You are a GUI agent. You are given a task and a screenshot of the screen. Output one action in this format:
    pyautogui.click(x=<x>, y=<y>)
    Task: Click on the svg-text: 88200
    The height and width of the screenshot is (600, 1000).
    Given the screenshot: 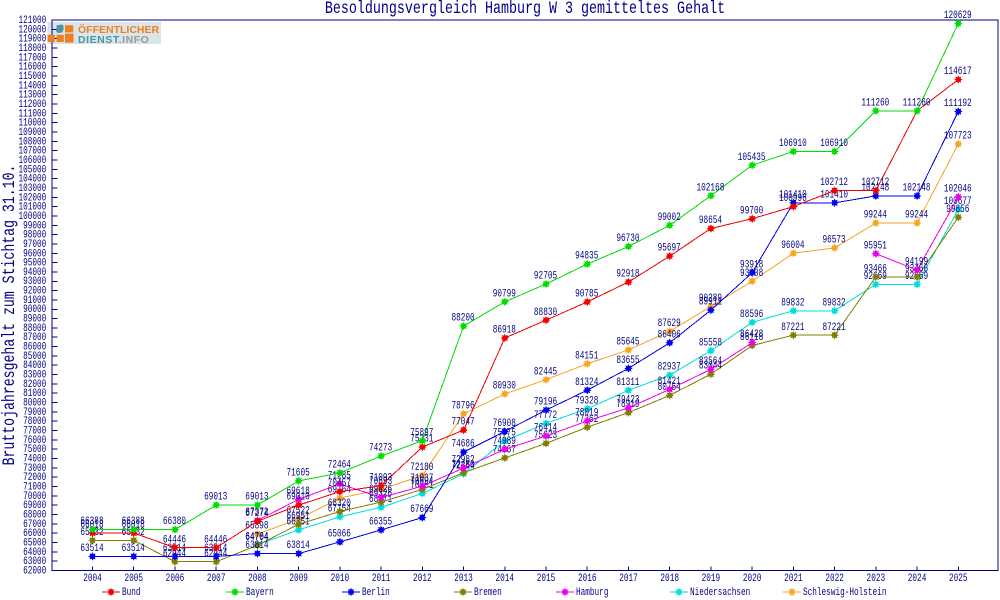 What is the action you would take?
    pyautogui.click(x=462, y=318)
    